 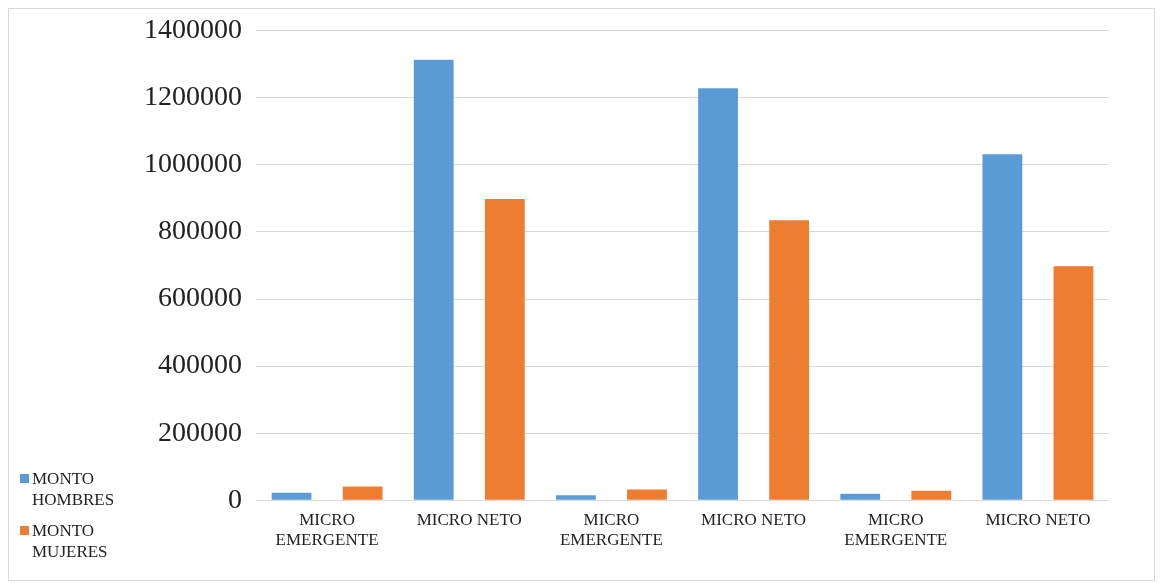 I want to click on y-tick-label: 1000000, so click(x=193, y=163).